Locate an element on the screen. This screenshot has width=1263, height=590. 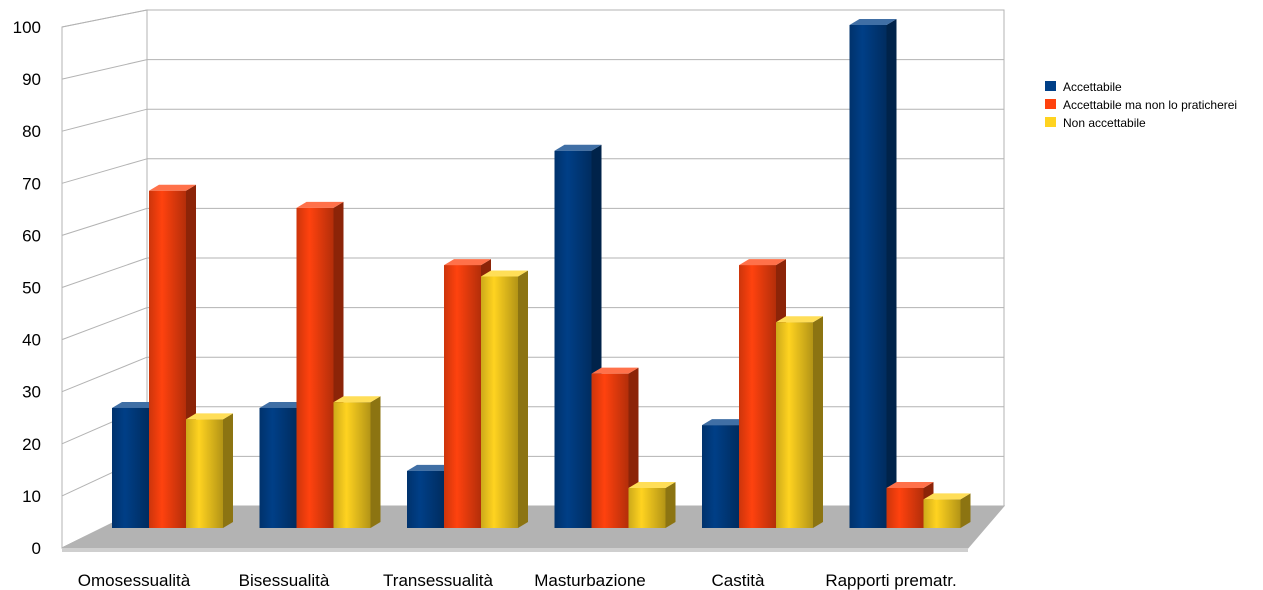
y-tick-label: 70 is located at coordinates (31, 183).